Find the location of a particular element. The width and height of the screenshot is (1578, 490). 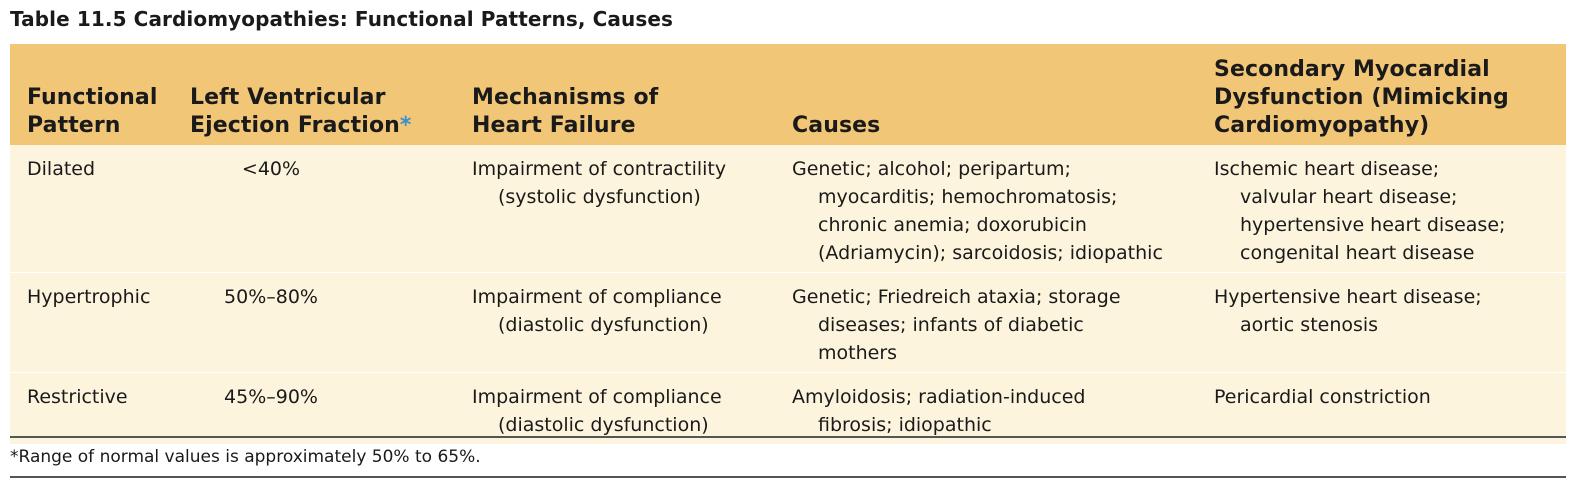

header-text: Secondary Myocardial is located at coordinates (1352, 69).